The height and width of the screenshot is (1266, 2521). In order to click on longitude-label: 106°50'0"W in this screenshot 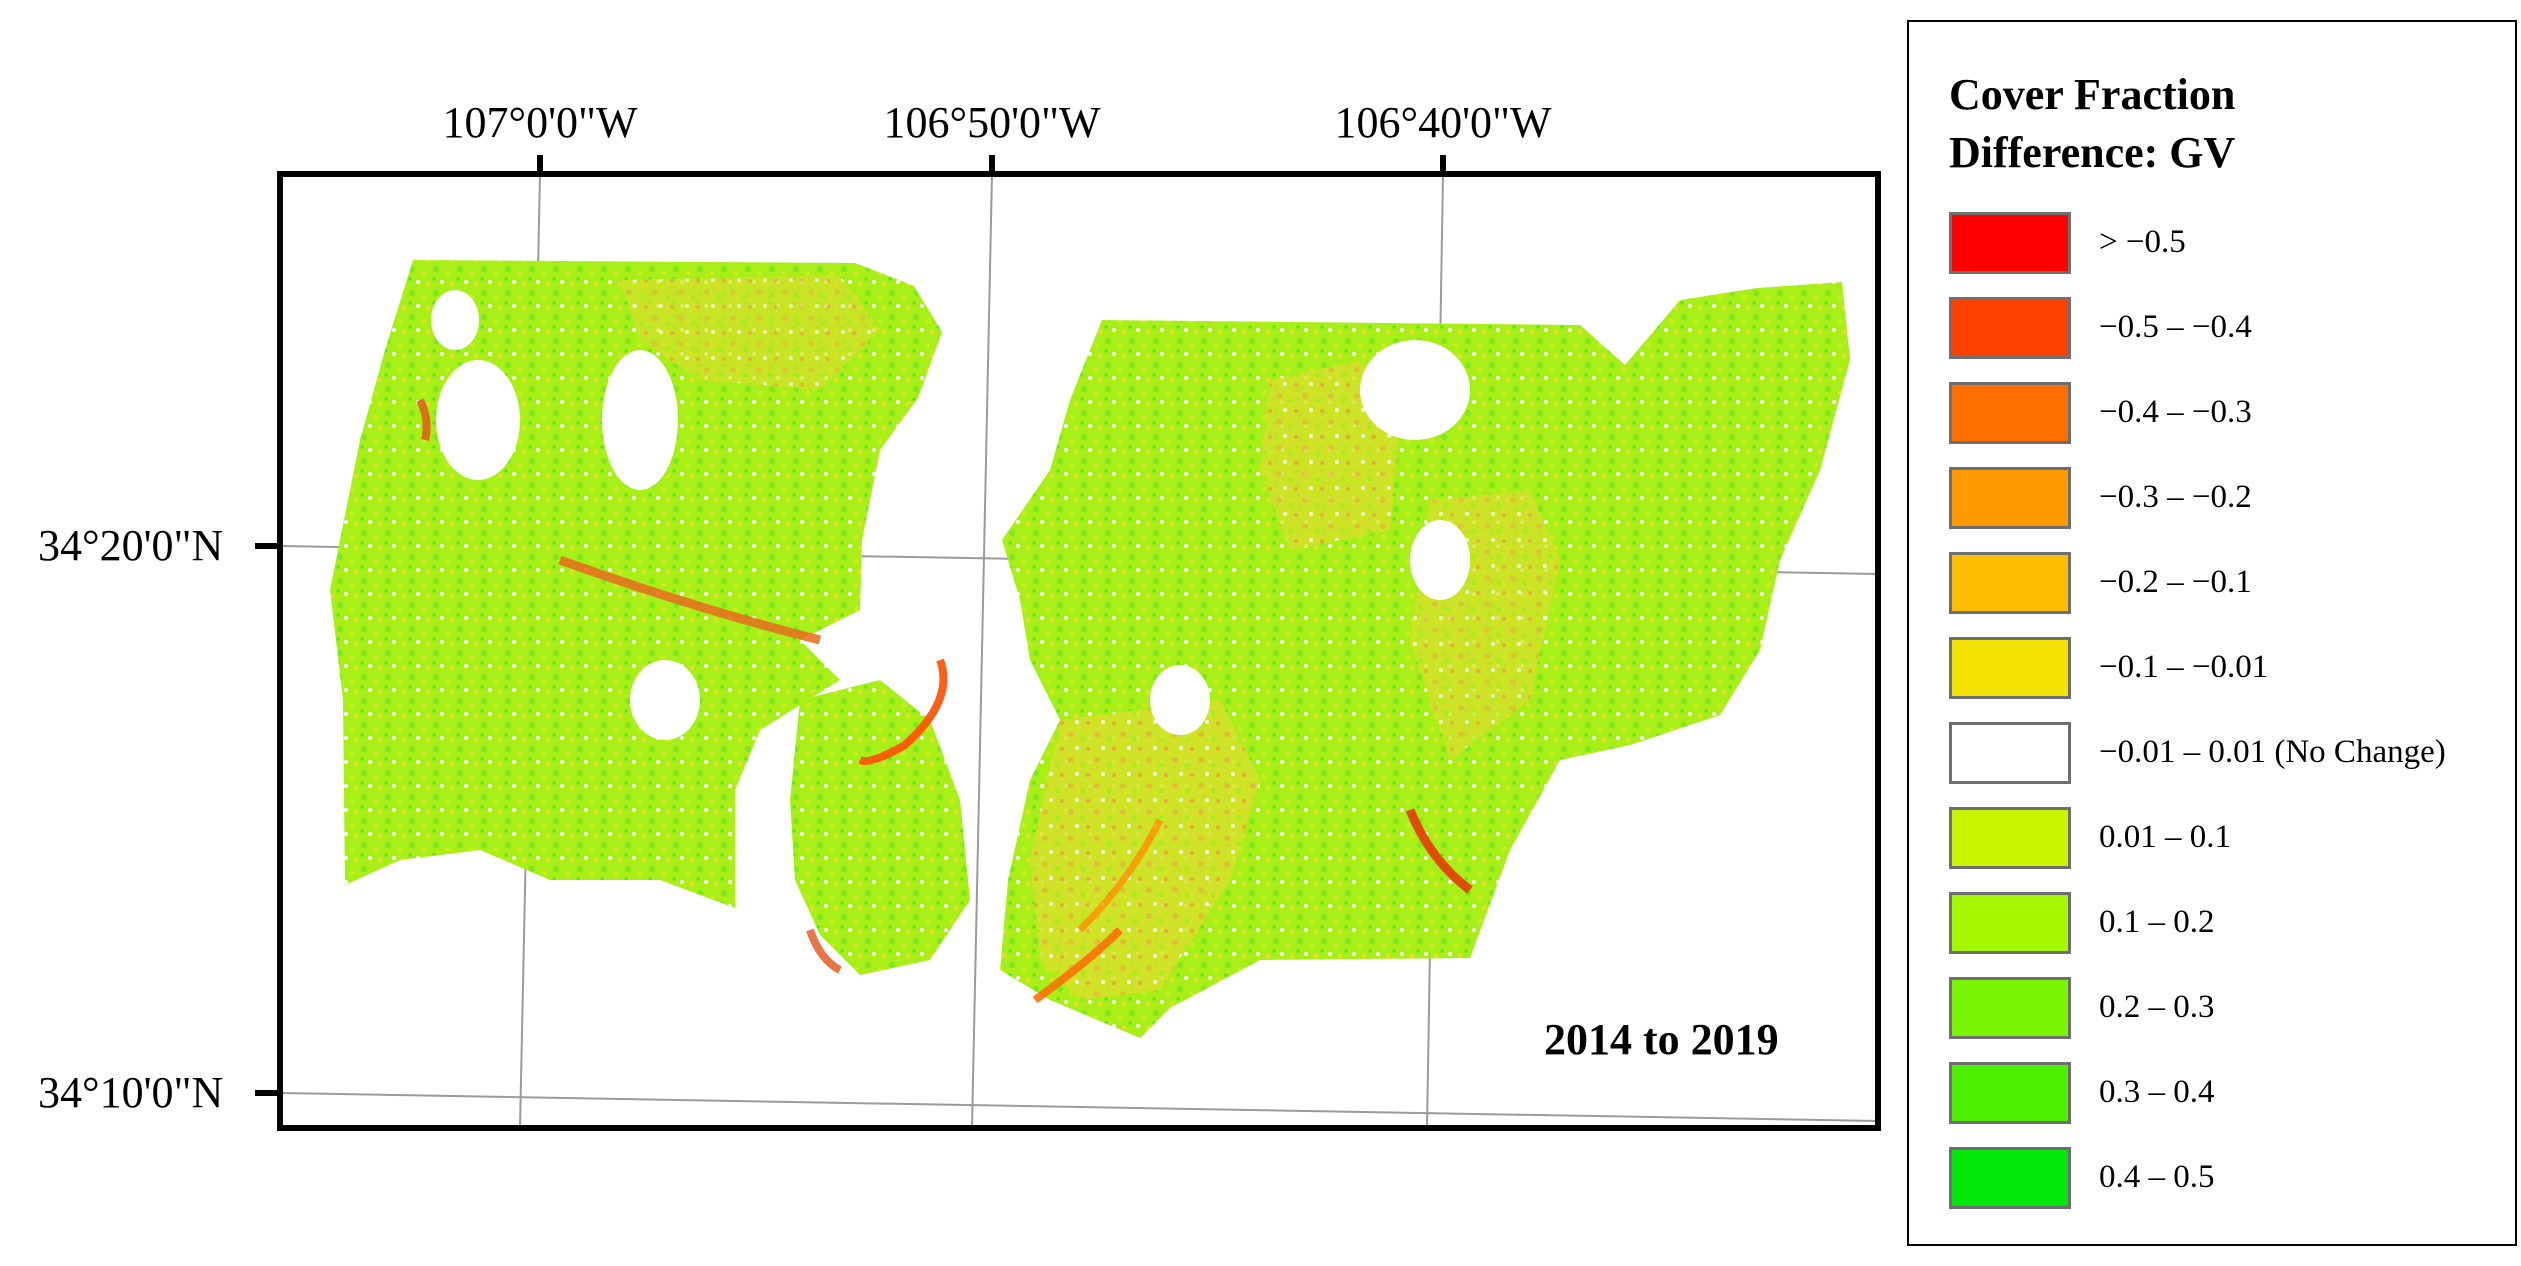, I will do `click(992, 122)`.